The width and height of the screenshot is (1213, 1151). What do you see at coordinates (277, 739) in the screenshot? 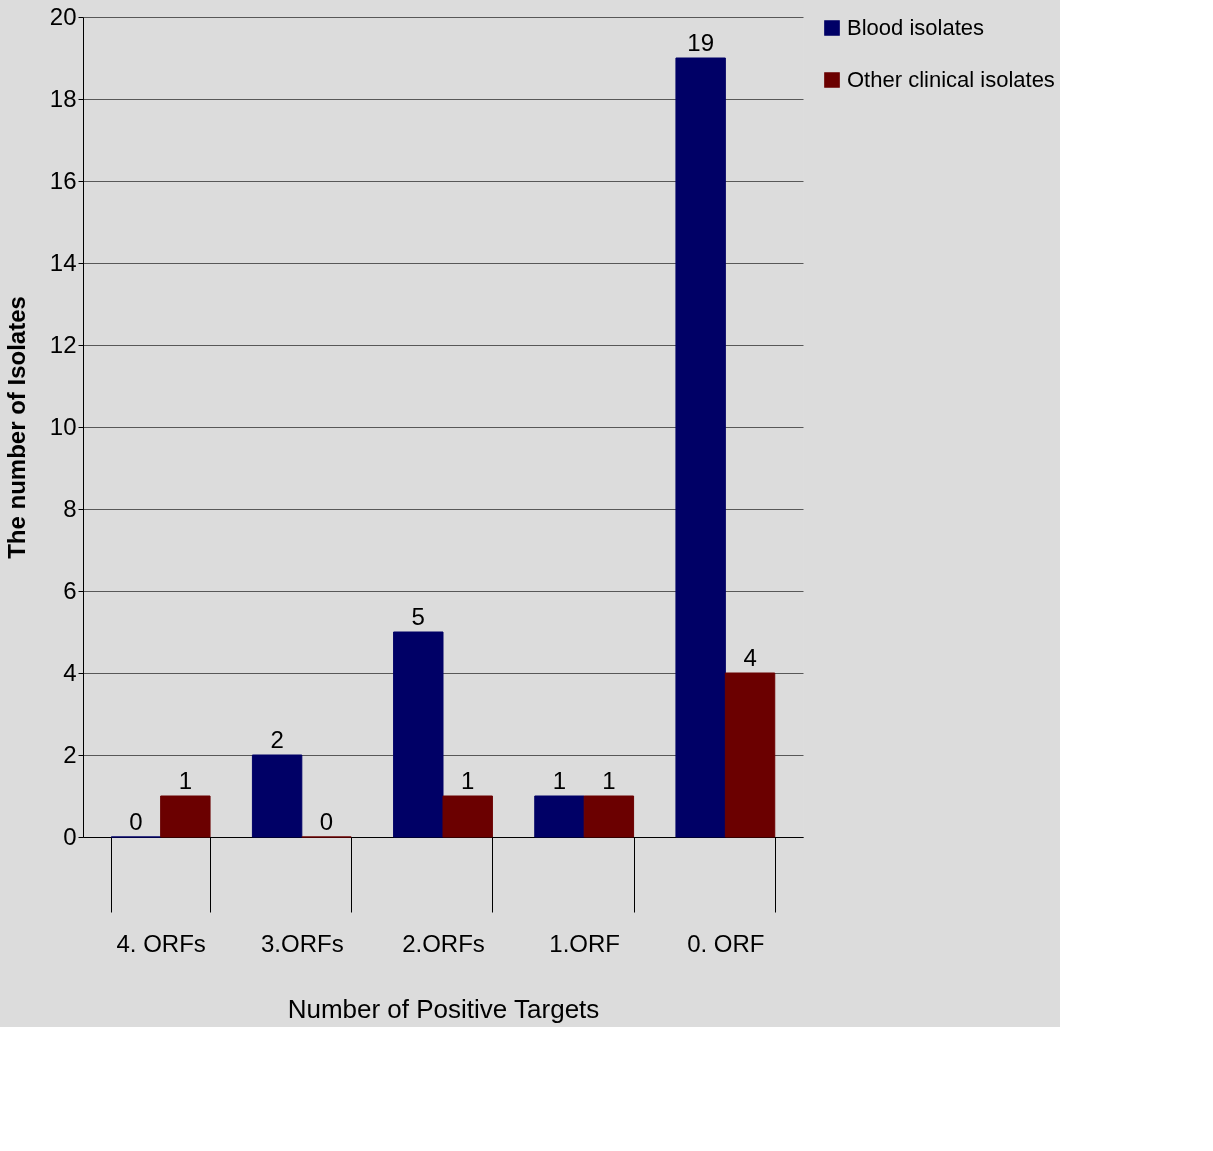
I see `data-label: 2` at bounding box center [277, 739].